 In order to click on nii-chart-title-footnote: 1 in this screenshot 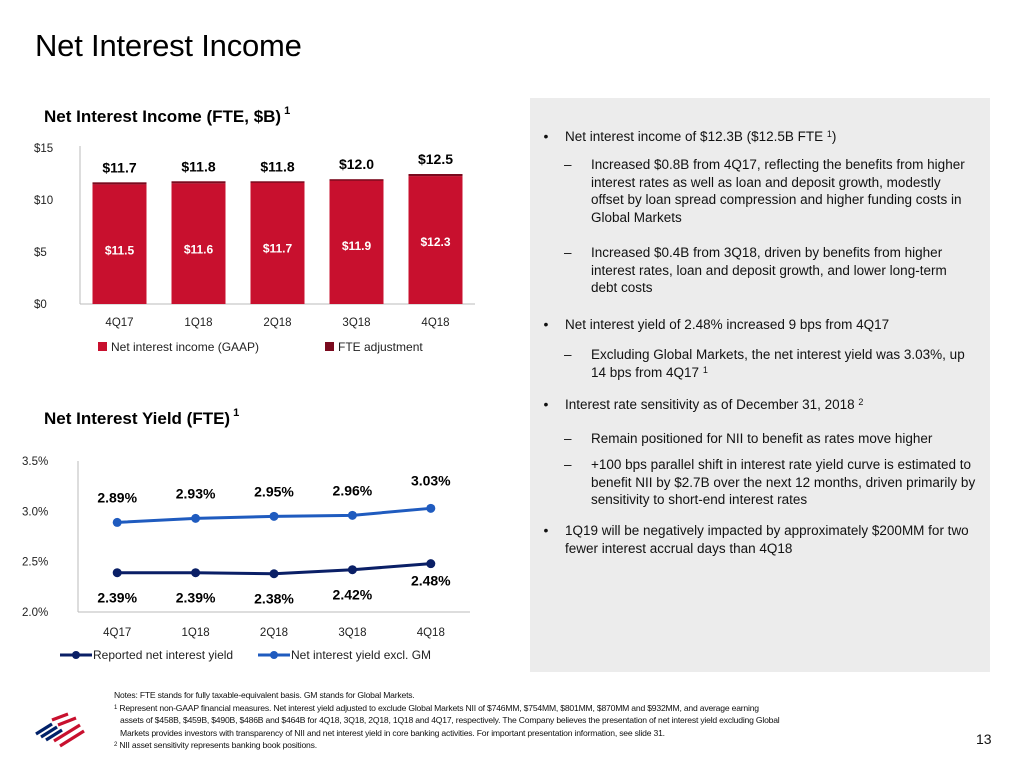, I will do `click(287, 111)`.